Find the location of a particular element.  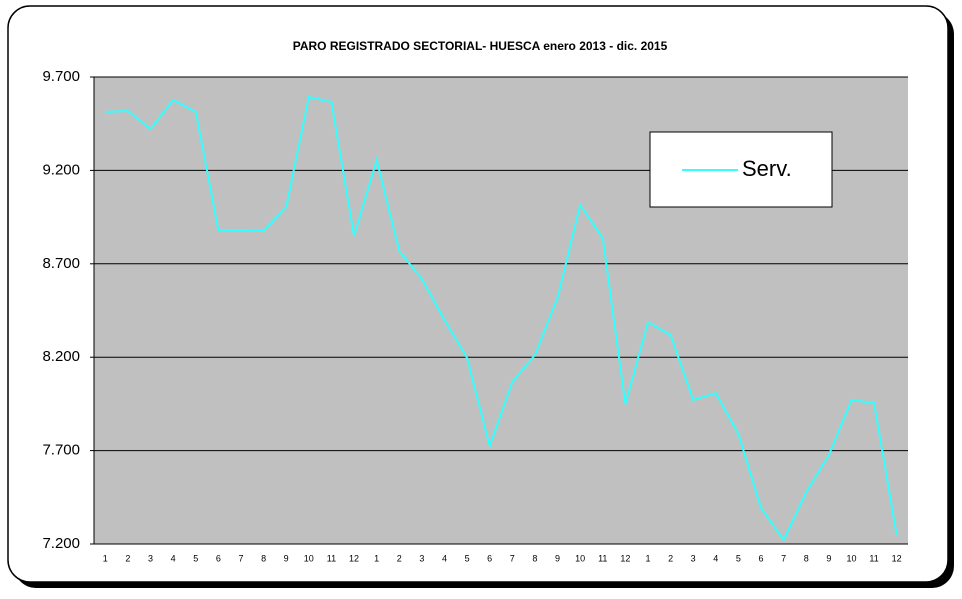

y-tick-label: 9.200 is located at coordinates (61, 169).